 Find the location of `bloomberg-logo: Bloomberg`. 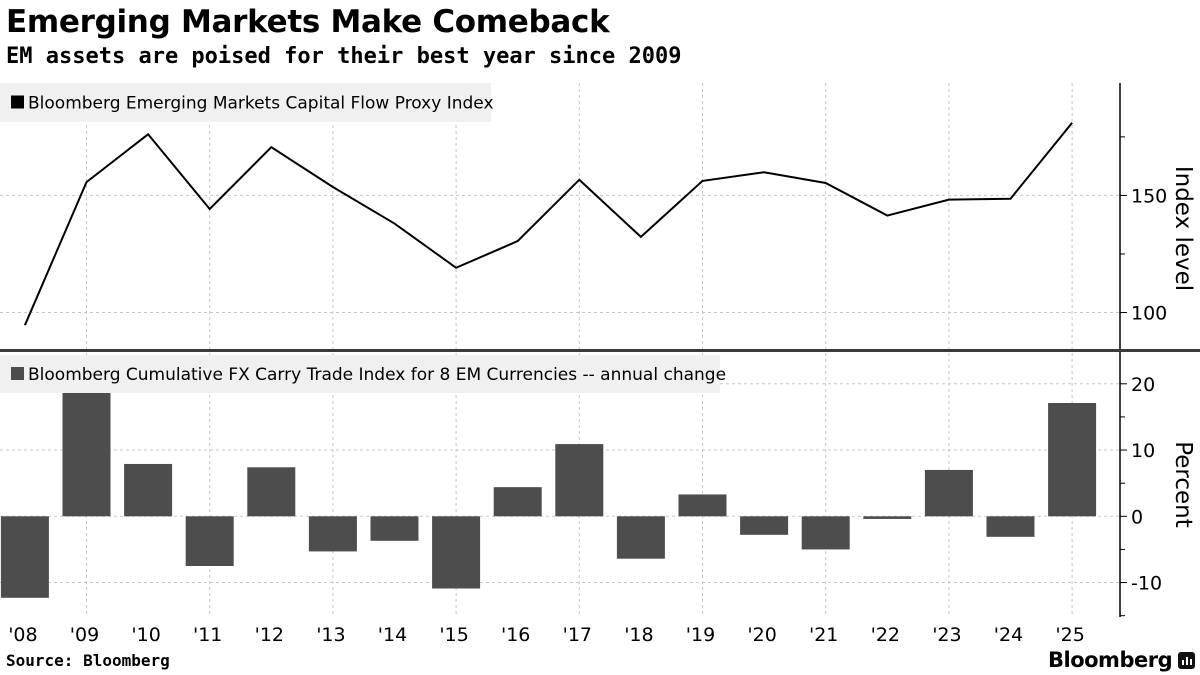

bloomberg-logo: Bloomberg is located at coordinates (1110, 660).